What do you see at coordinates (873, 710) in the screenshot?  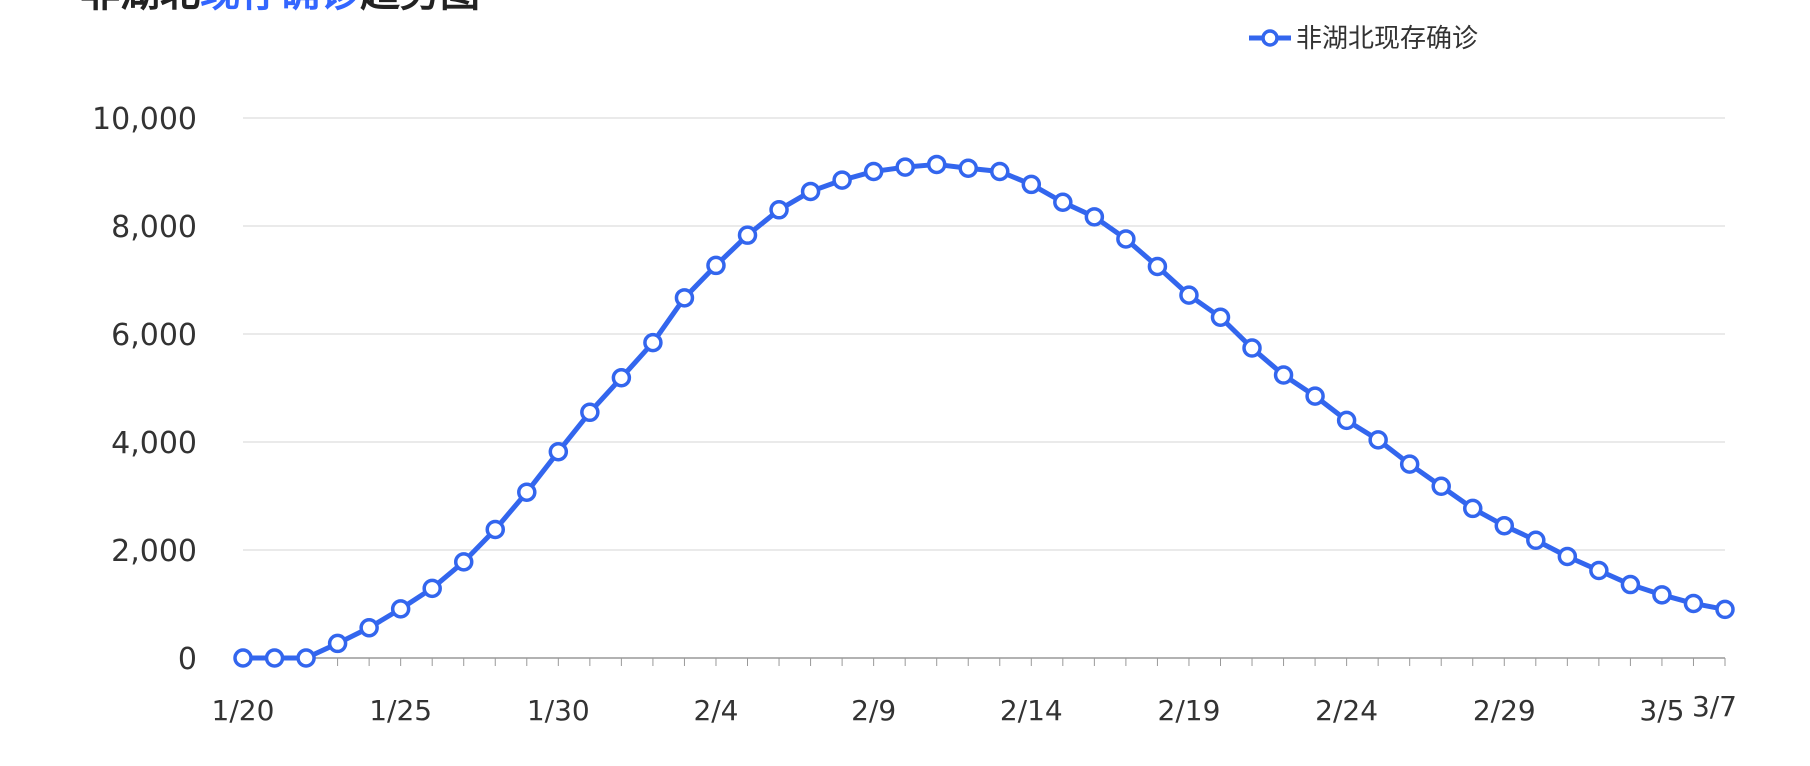 I see `x-tick-label: 2/9` at bounding box center [873, 710].